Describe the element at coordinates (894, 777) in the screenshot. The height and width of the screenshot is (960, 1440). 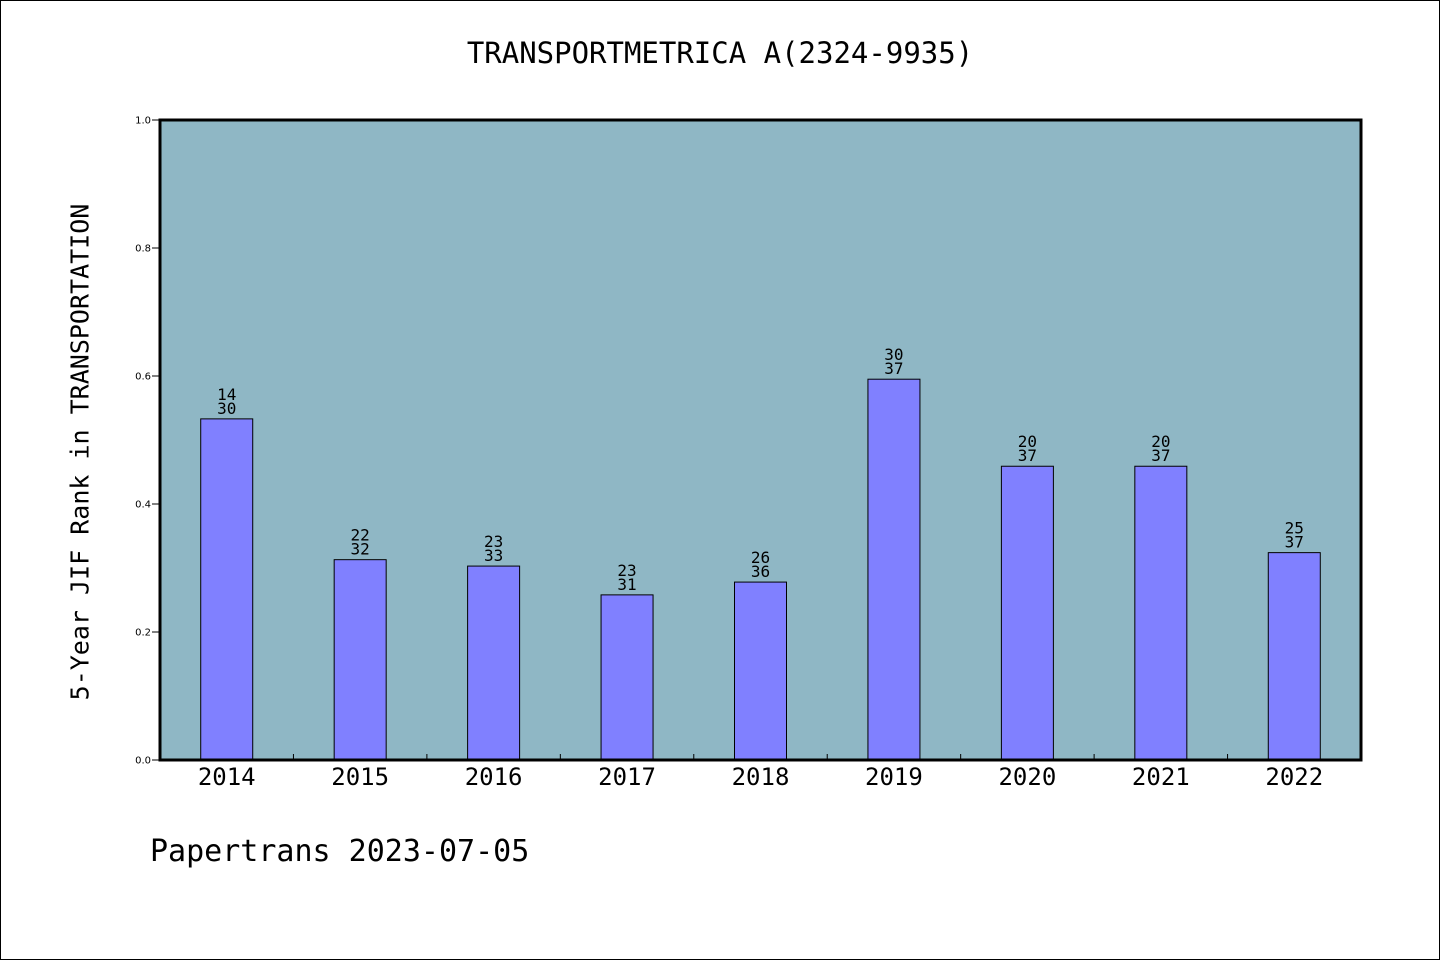
I see `x-tick-label: 2019` at that location.